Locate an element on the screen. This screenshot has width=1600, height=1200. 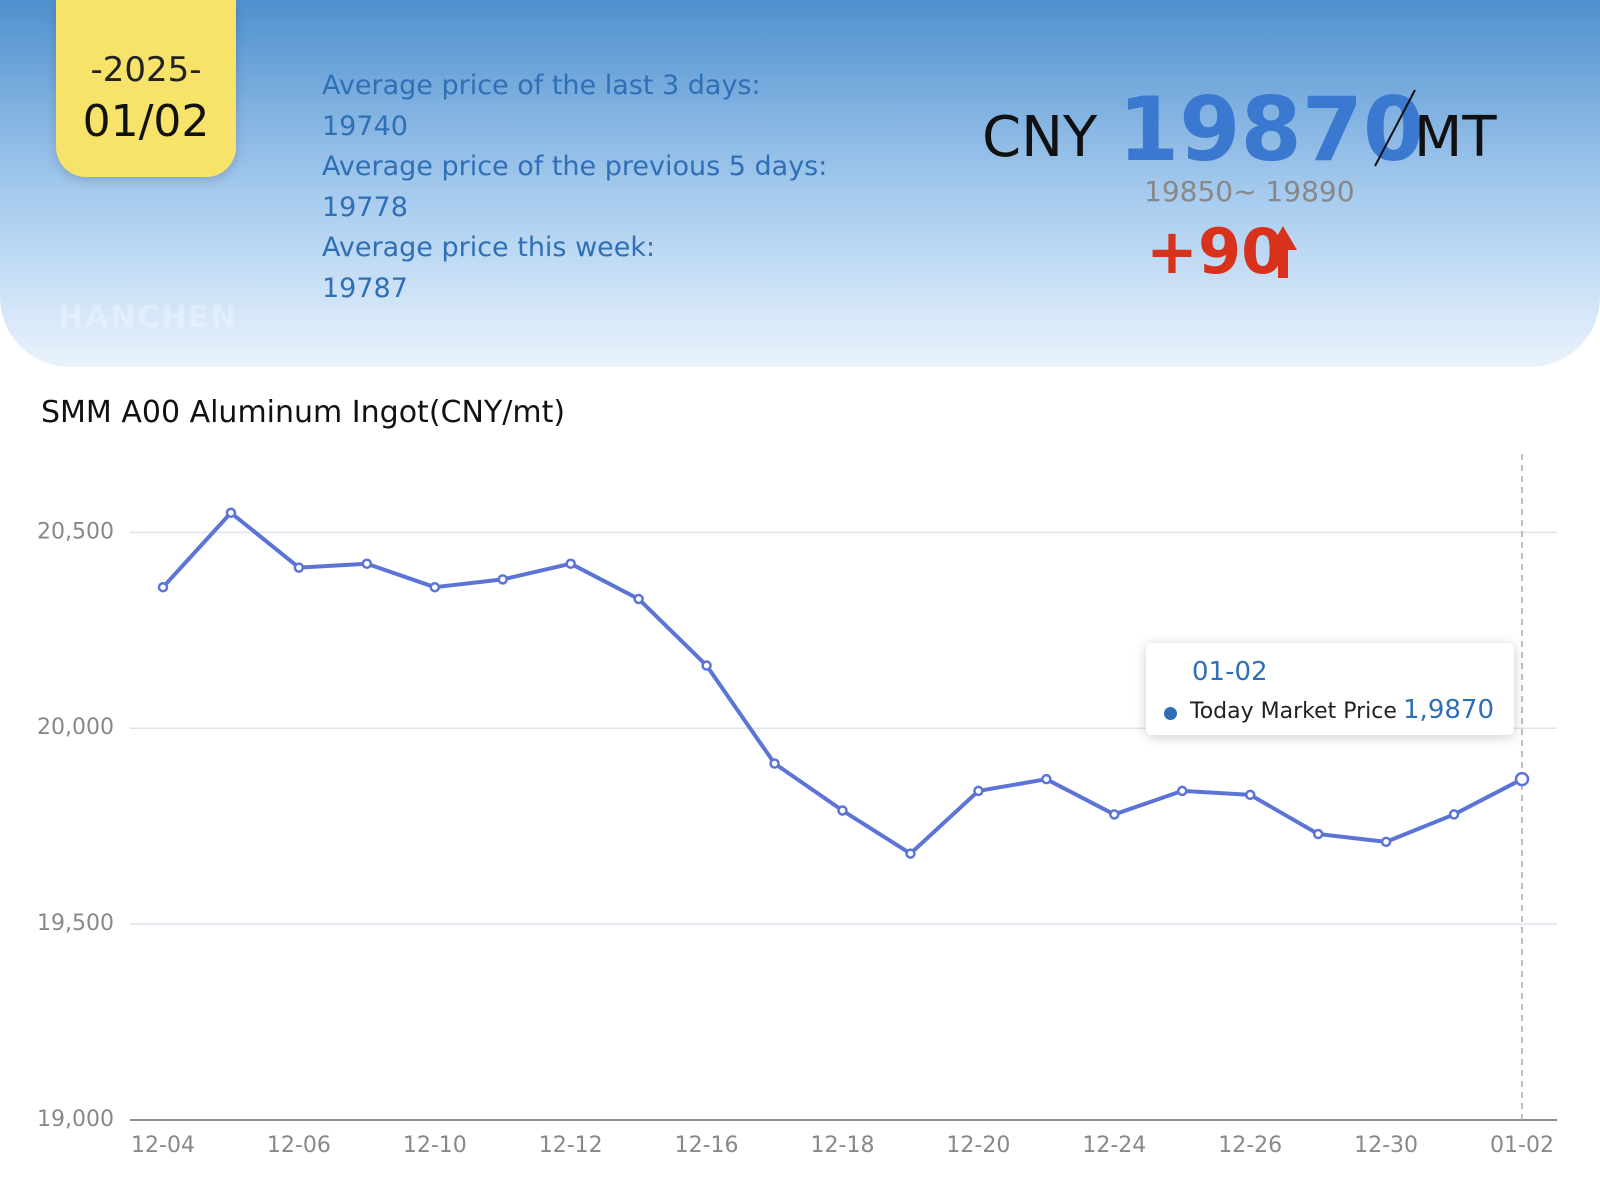
x-tick-label: 12-06 is located at coordinates (299, 1145).